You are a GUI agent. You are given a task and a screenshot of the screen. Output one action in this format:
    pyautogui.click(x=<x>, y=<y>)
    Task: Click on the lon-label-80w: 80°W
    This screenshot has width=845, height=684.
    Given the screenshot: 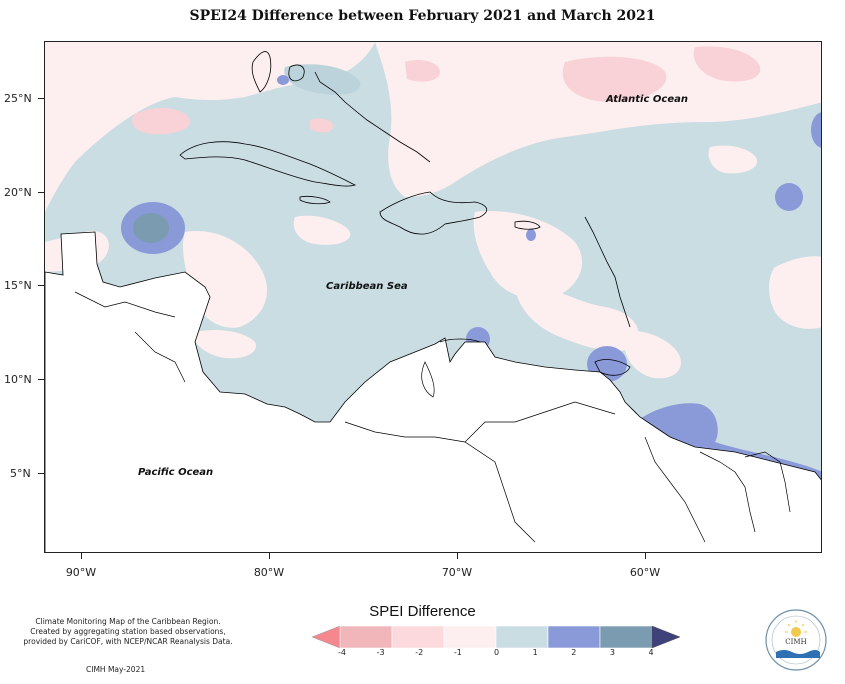 What is the action you would take?
    pyautogui.click(x=269, y=572)
    